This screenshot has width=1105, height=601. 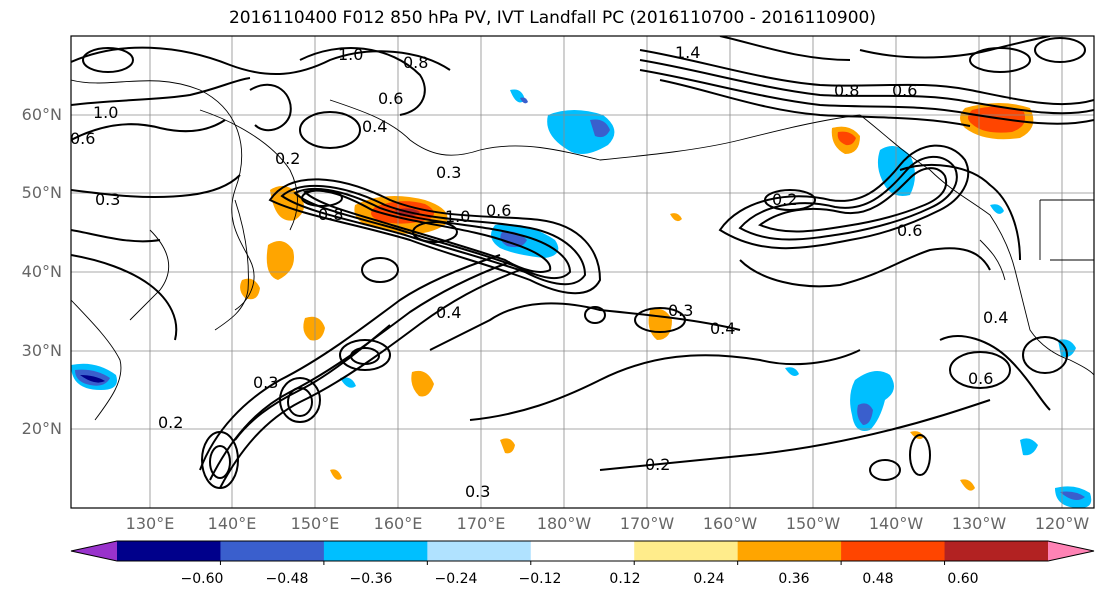 I want to click on lon-label: 180°W, so click(x=564, y=523).